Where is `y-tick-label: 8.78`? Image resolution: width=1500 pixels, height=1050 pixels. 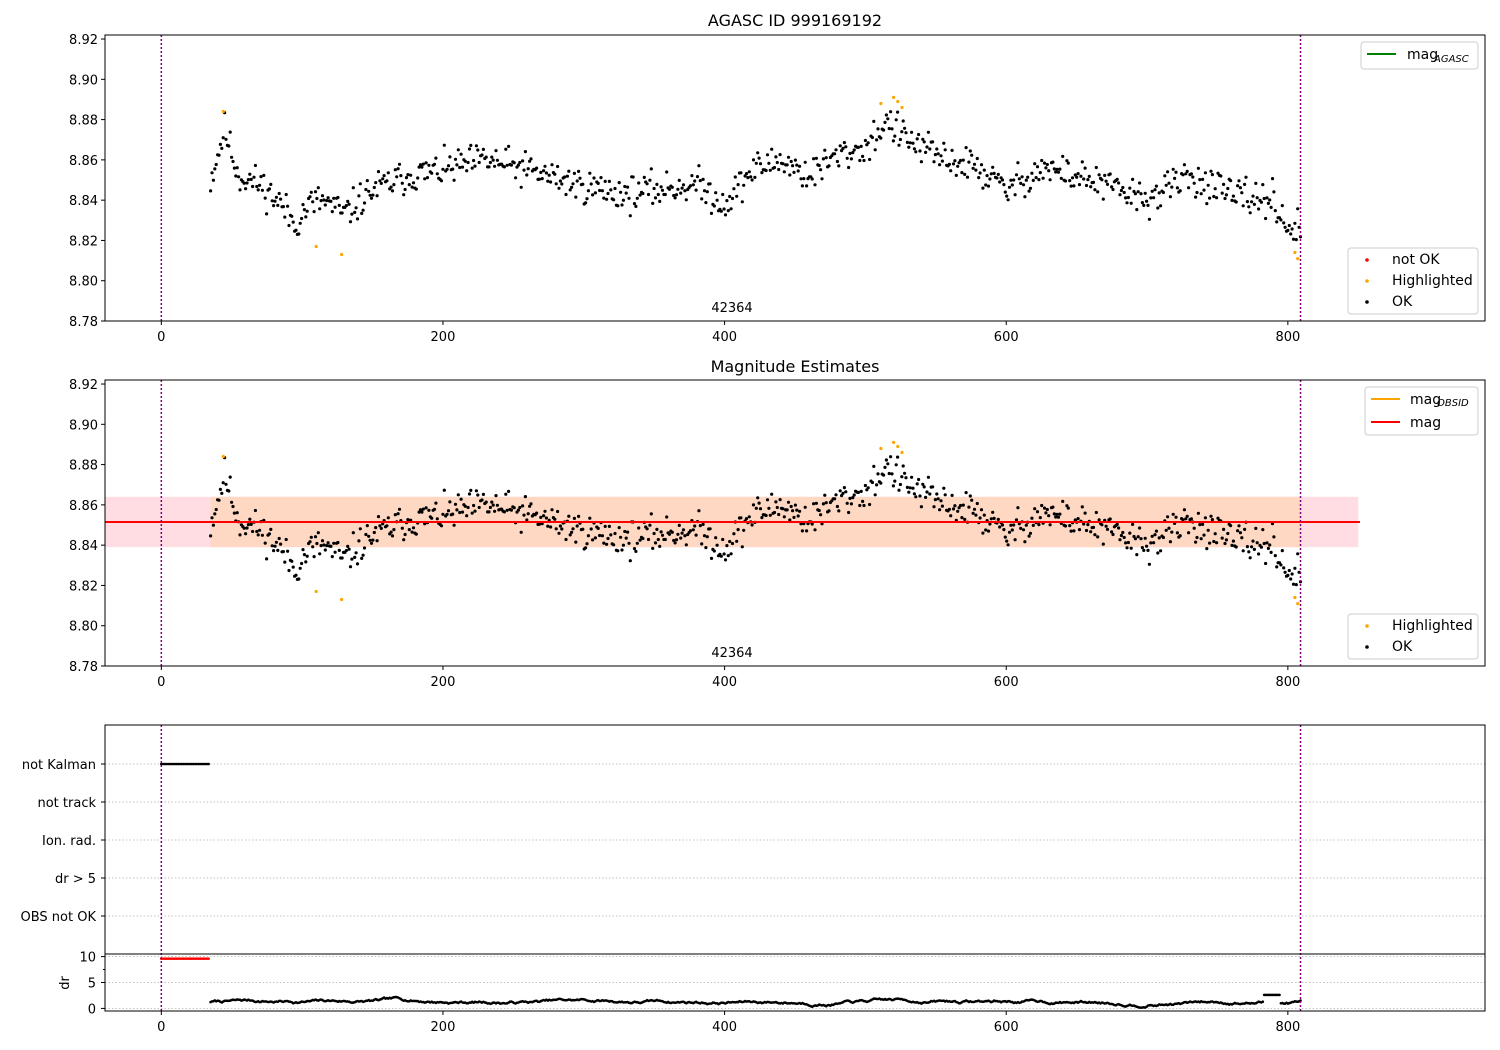 y-tick-label: 8.78 is located at coordinates (83, 667).